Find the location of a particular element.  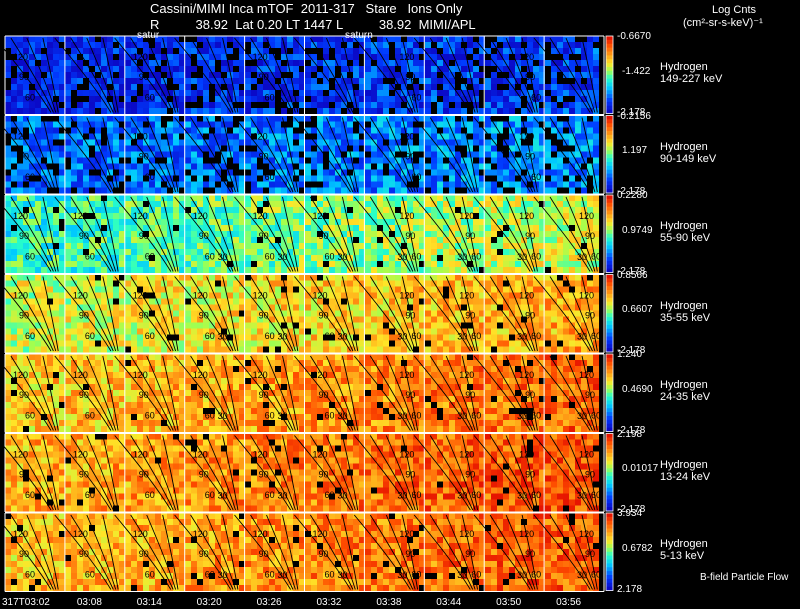

footer-note: B-field Particle Flow is located at coordinates (744, 577).